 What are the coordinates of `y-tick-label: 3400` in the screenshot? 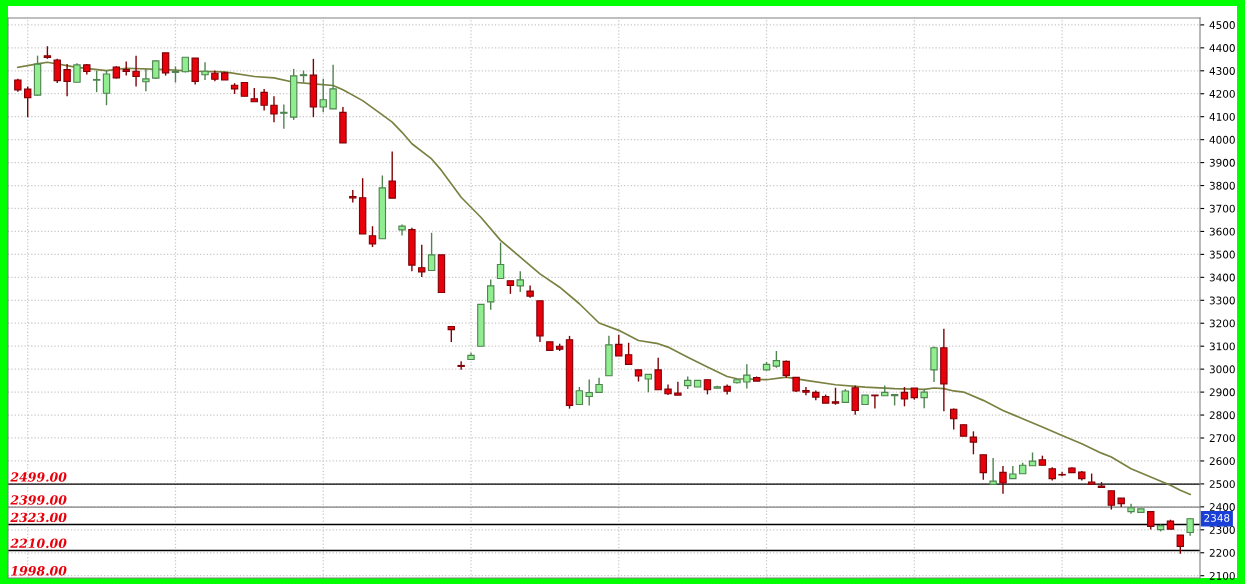 It's located at (1222, 277).